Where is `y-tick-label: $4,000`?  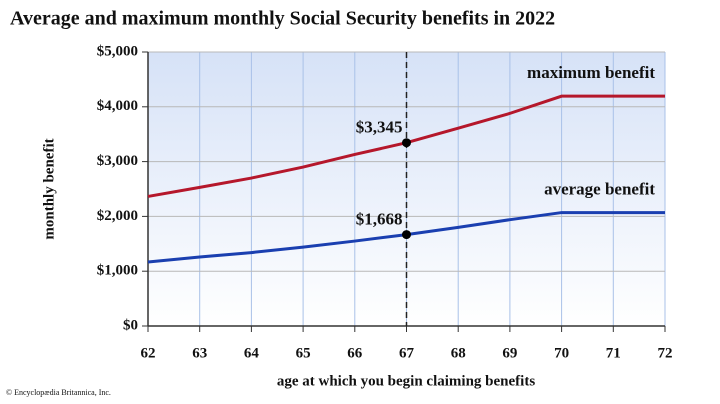
y-tick-label: $4,000 is located at coordinates (117, 106).